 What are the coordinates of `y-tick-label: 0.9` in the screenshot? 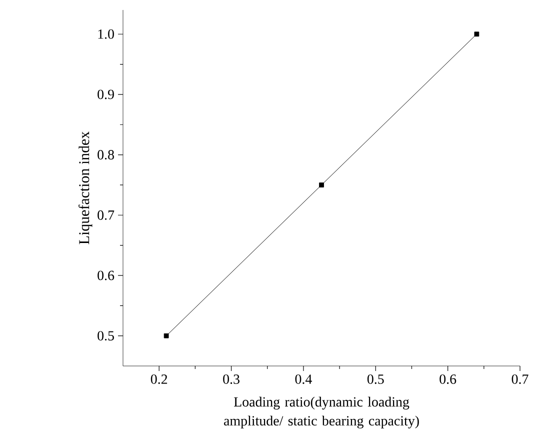 It's located at (106, 95).